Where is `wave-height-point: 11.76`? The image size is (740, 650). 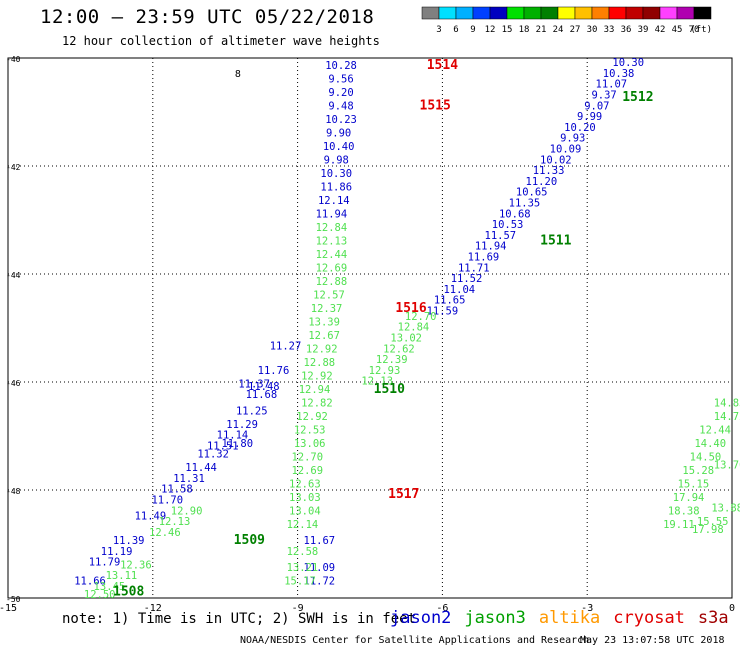
wave-height-point: 11.76 is located at coordinates (274, 371).